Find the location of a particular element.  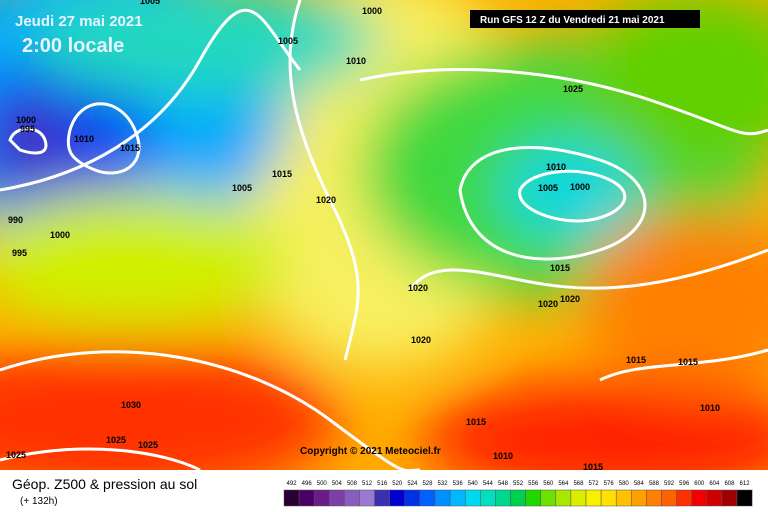

run-info: Run GFS 12 Z du Vendredi 21 mai 2021 is located at coordinates (572, 20).